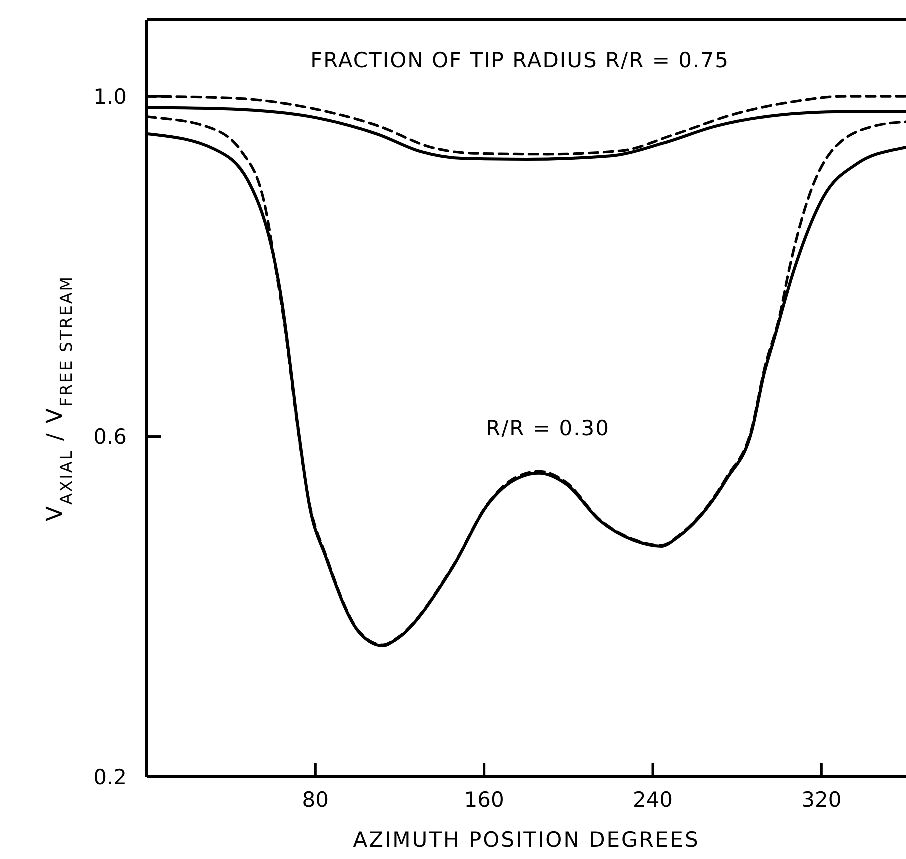 The width and height of the screenshot is (906, 859). What do you see at coordinates (822, 800) in the screenshot?
I see `x-tick-label: 320` at bounding box center [822, 800].